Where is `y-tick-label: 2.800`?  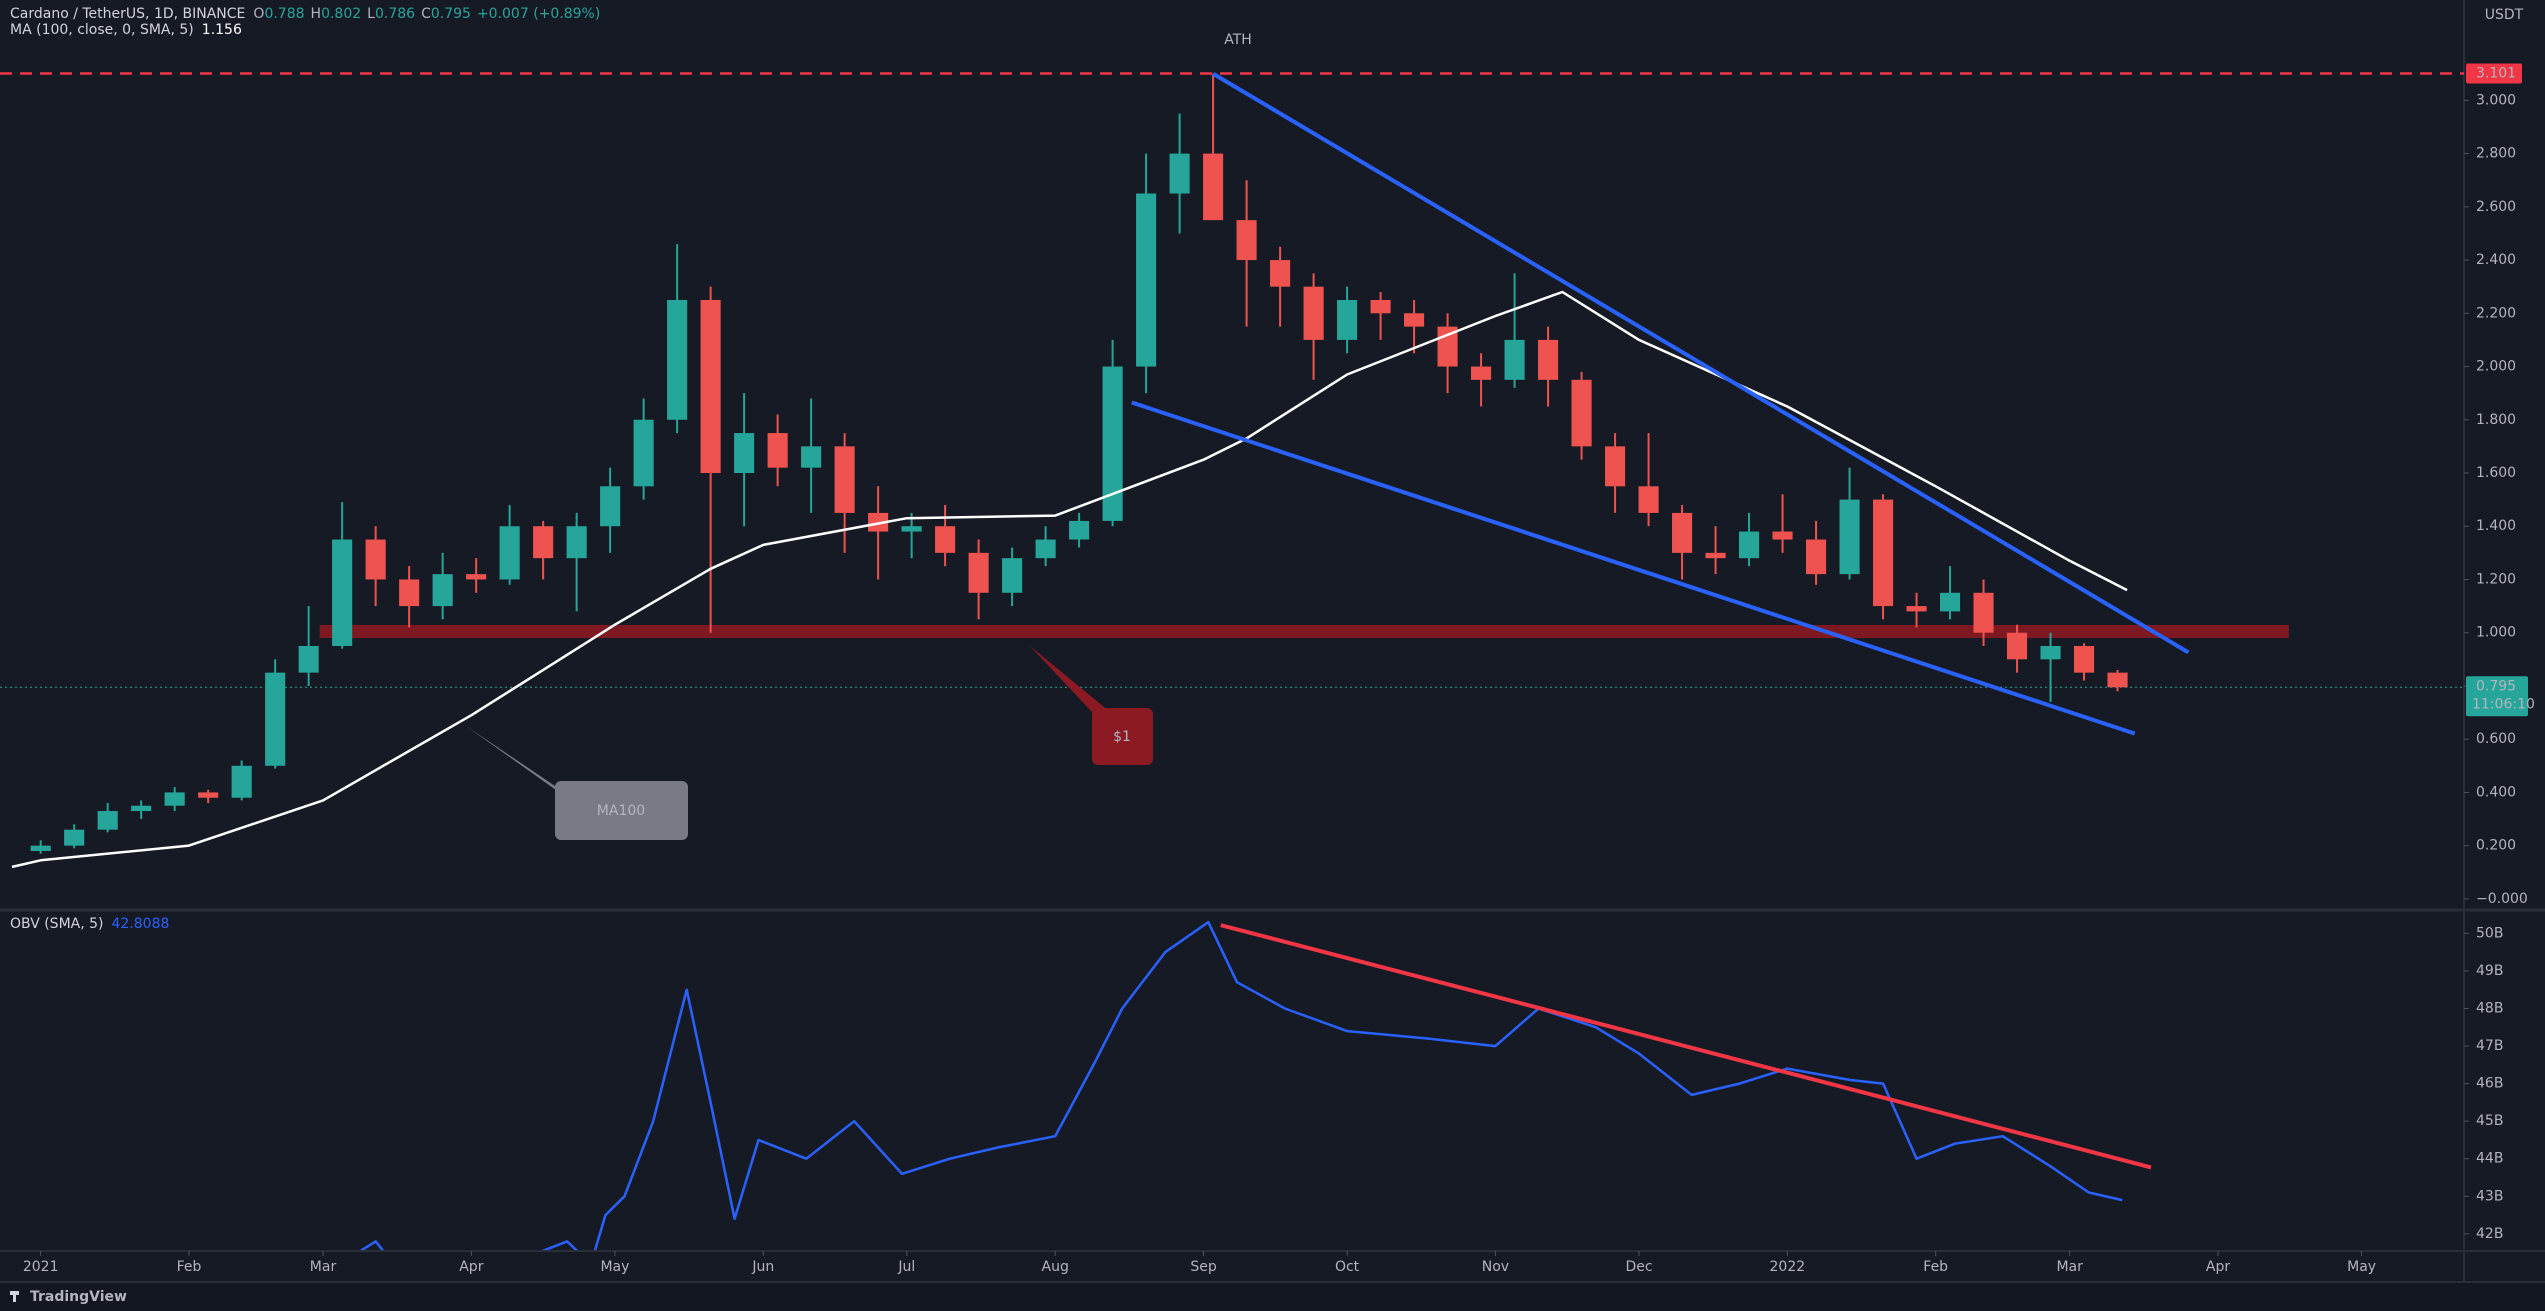 y-tick-label: 2.800 is located at coordinates (2496, 154).